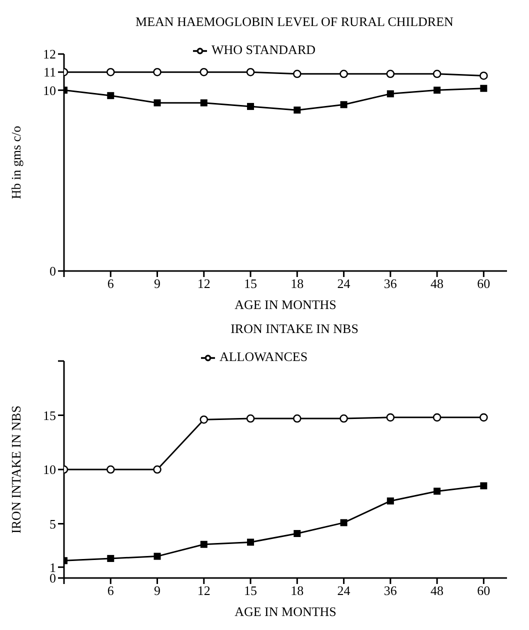 The image size is (529, 630). Describe the element at coordinates (263, 49) in the screenshot. I see `legend-label: WHO STANDARD` at that location.